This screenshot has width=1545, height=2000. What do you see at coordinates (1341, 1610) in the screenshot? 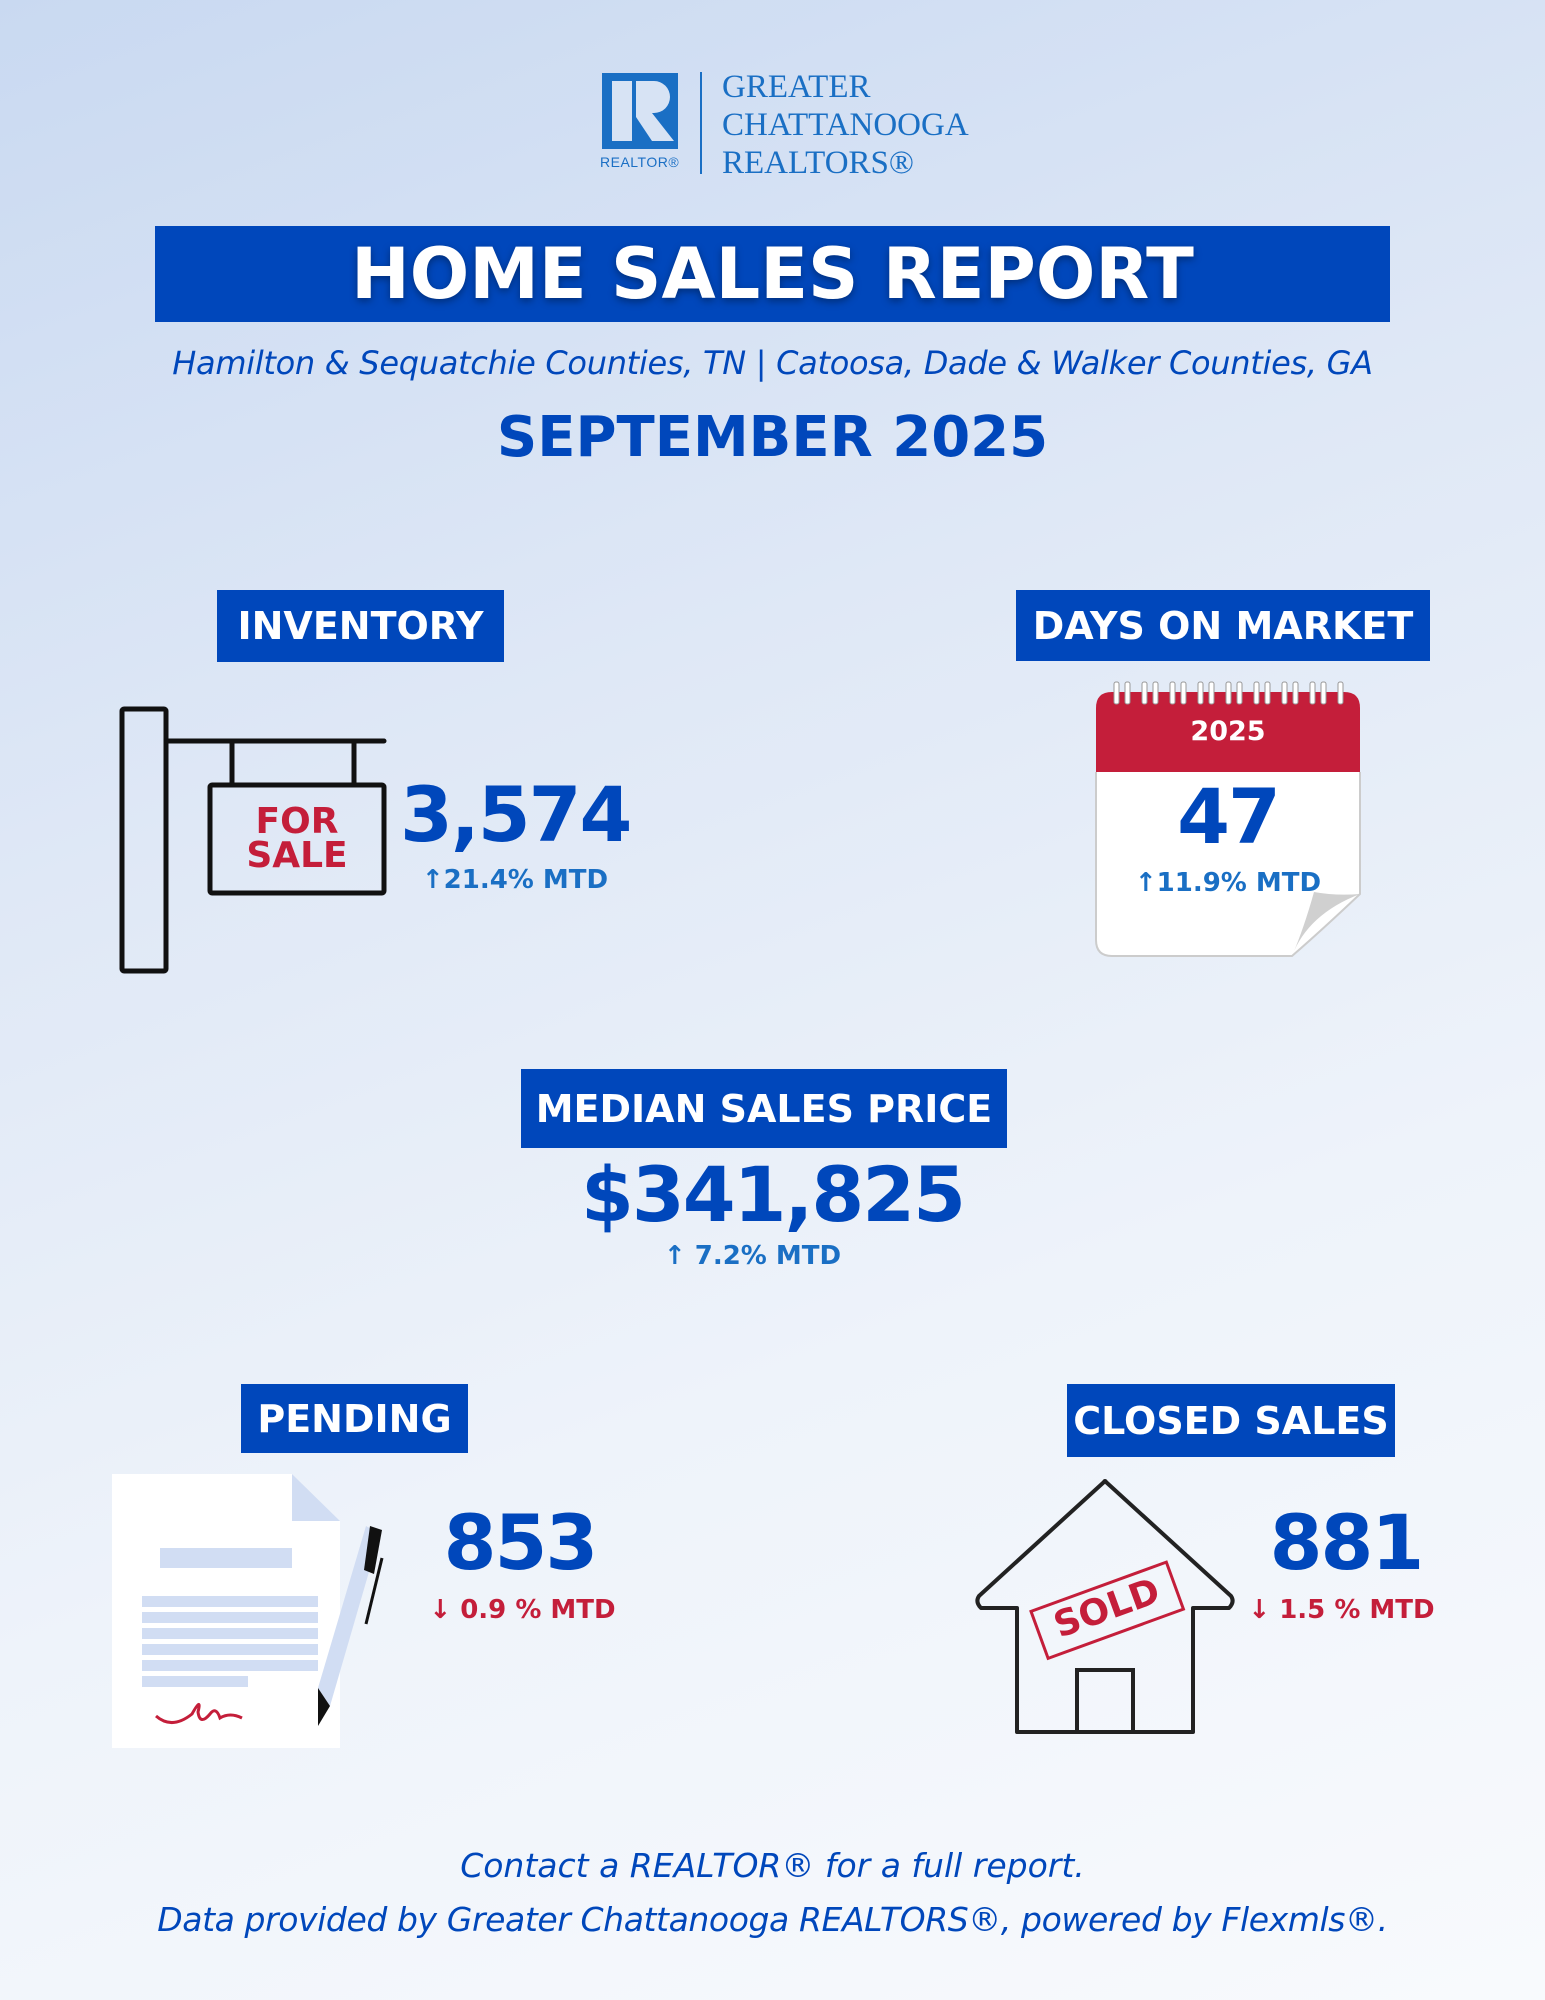
I see `closed-sales-trend: ↓ 1.5 % MTD` at bounding box center [1341, 1610].